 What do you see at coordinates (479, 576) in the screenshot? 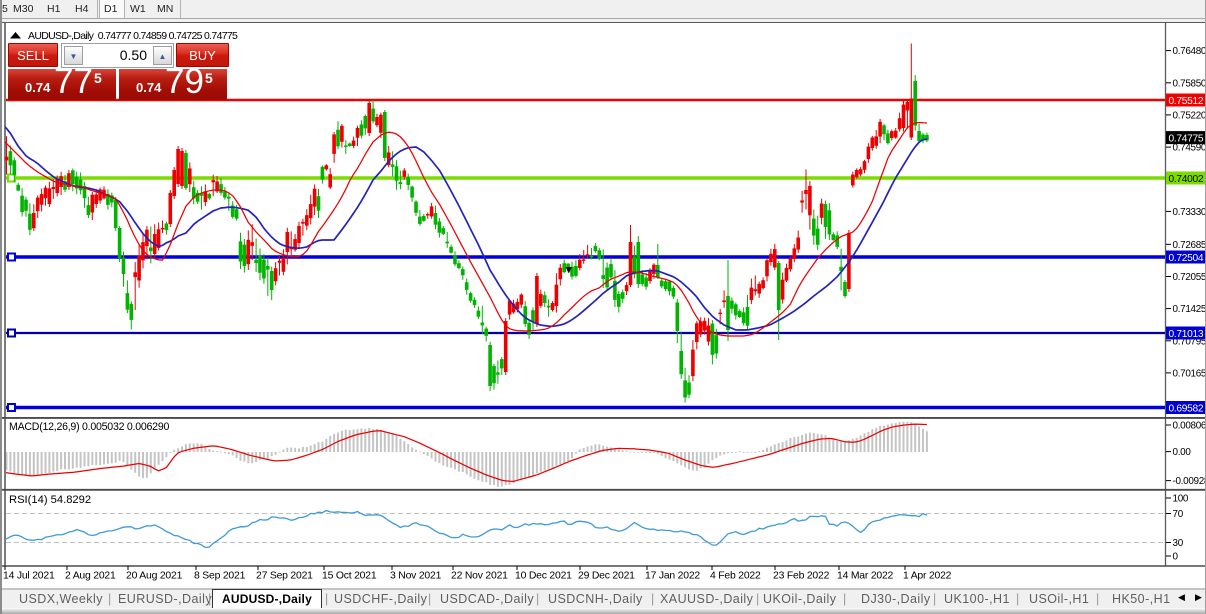
I see `svg-text: 22 Nov 2021` at bounding box center [479, 576].